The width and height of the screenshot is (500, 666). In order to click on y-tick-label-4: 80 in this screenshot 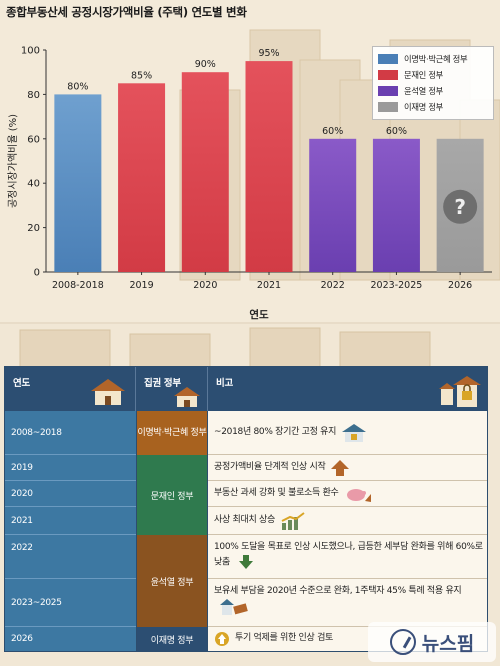, I will do `click(33, 95)`.